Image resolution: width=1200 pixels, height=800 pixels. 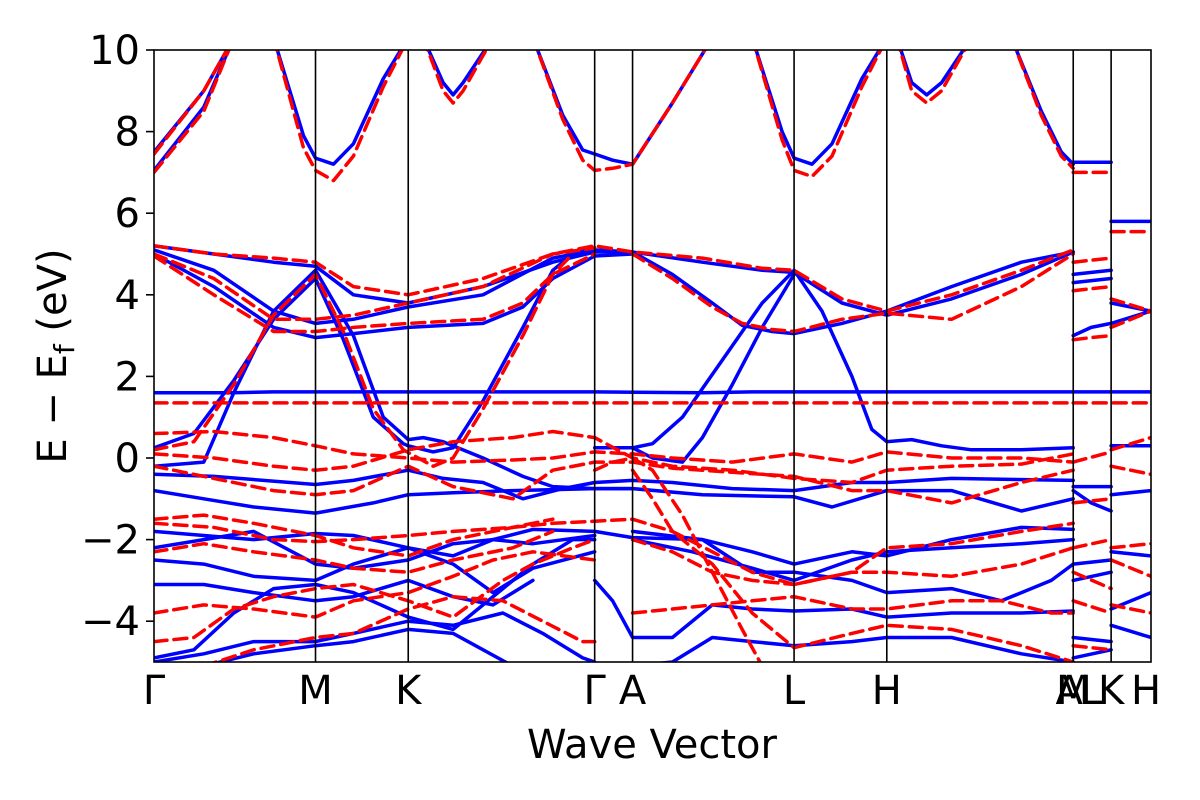 I want to click on y-tick-label: −4, so click(x=110, y=622).